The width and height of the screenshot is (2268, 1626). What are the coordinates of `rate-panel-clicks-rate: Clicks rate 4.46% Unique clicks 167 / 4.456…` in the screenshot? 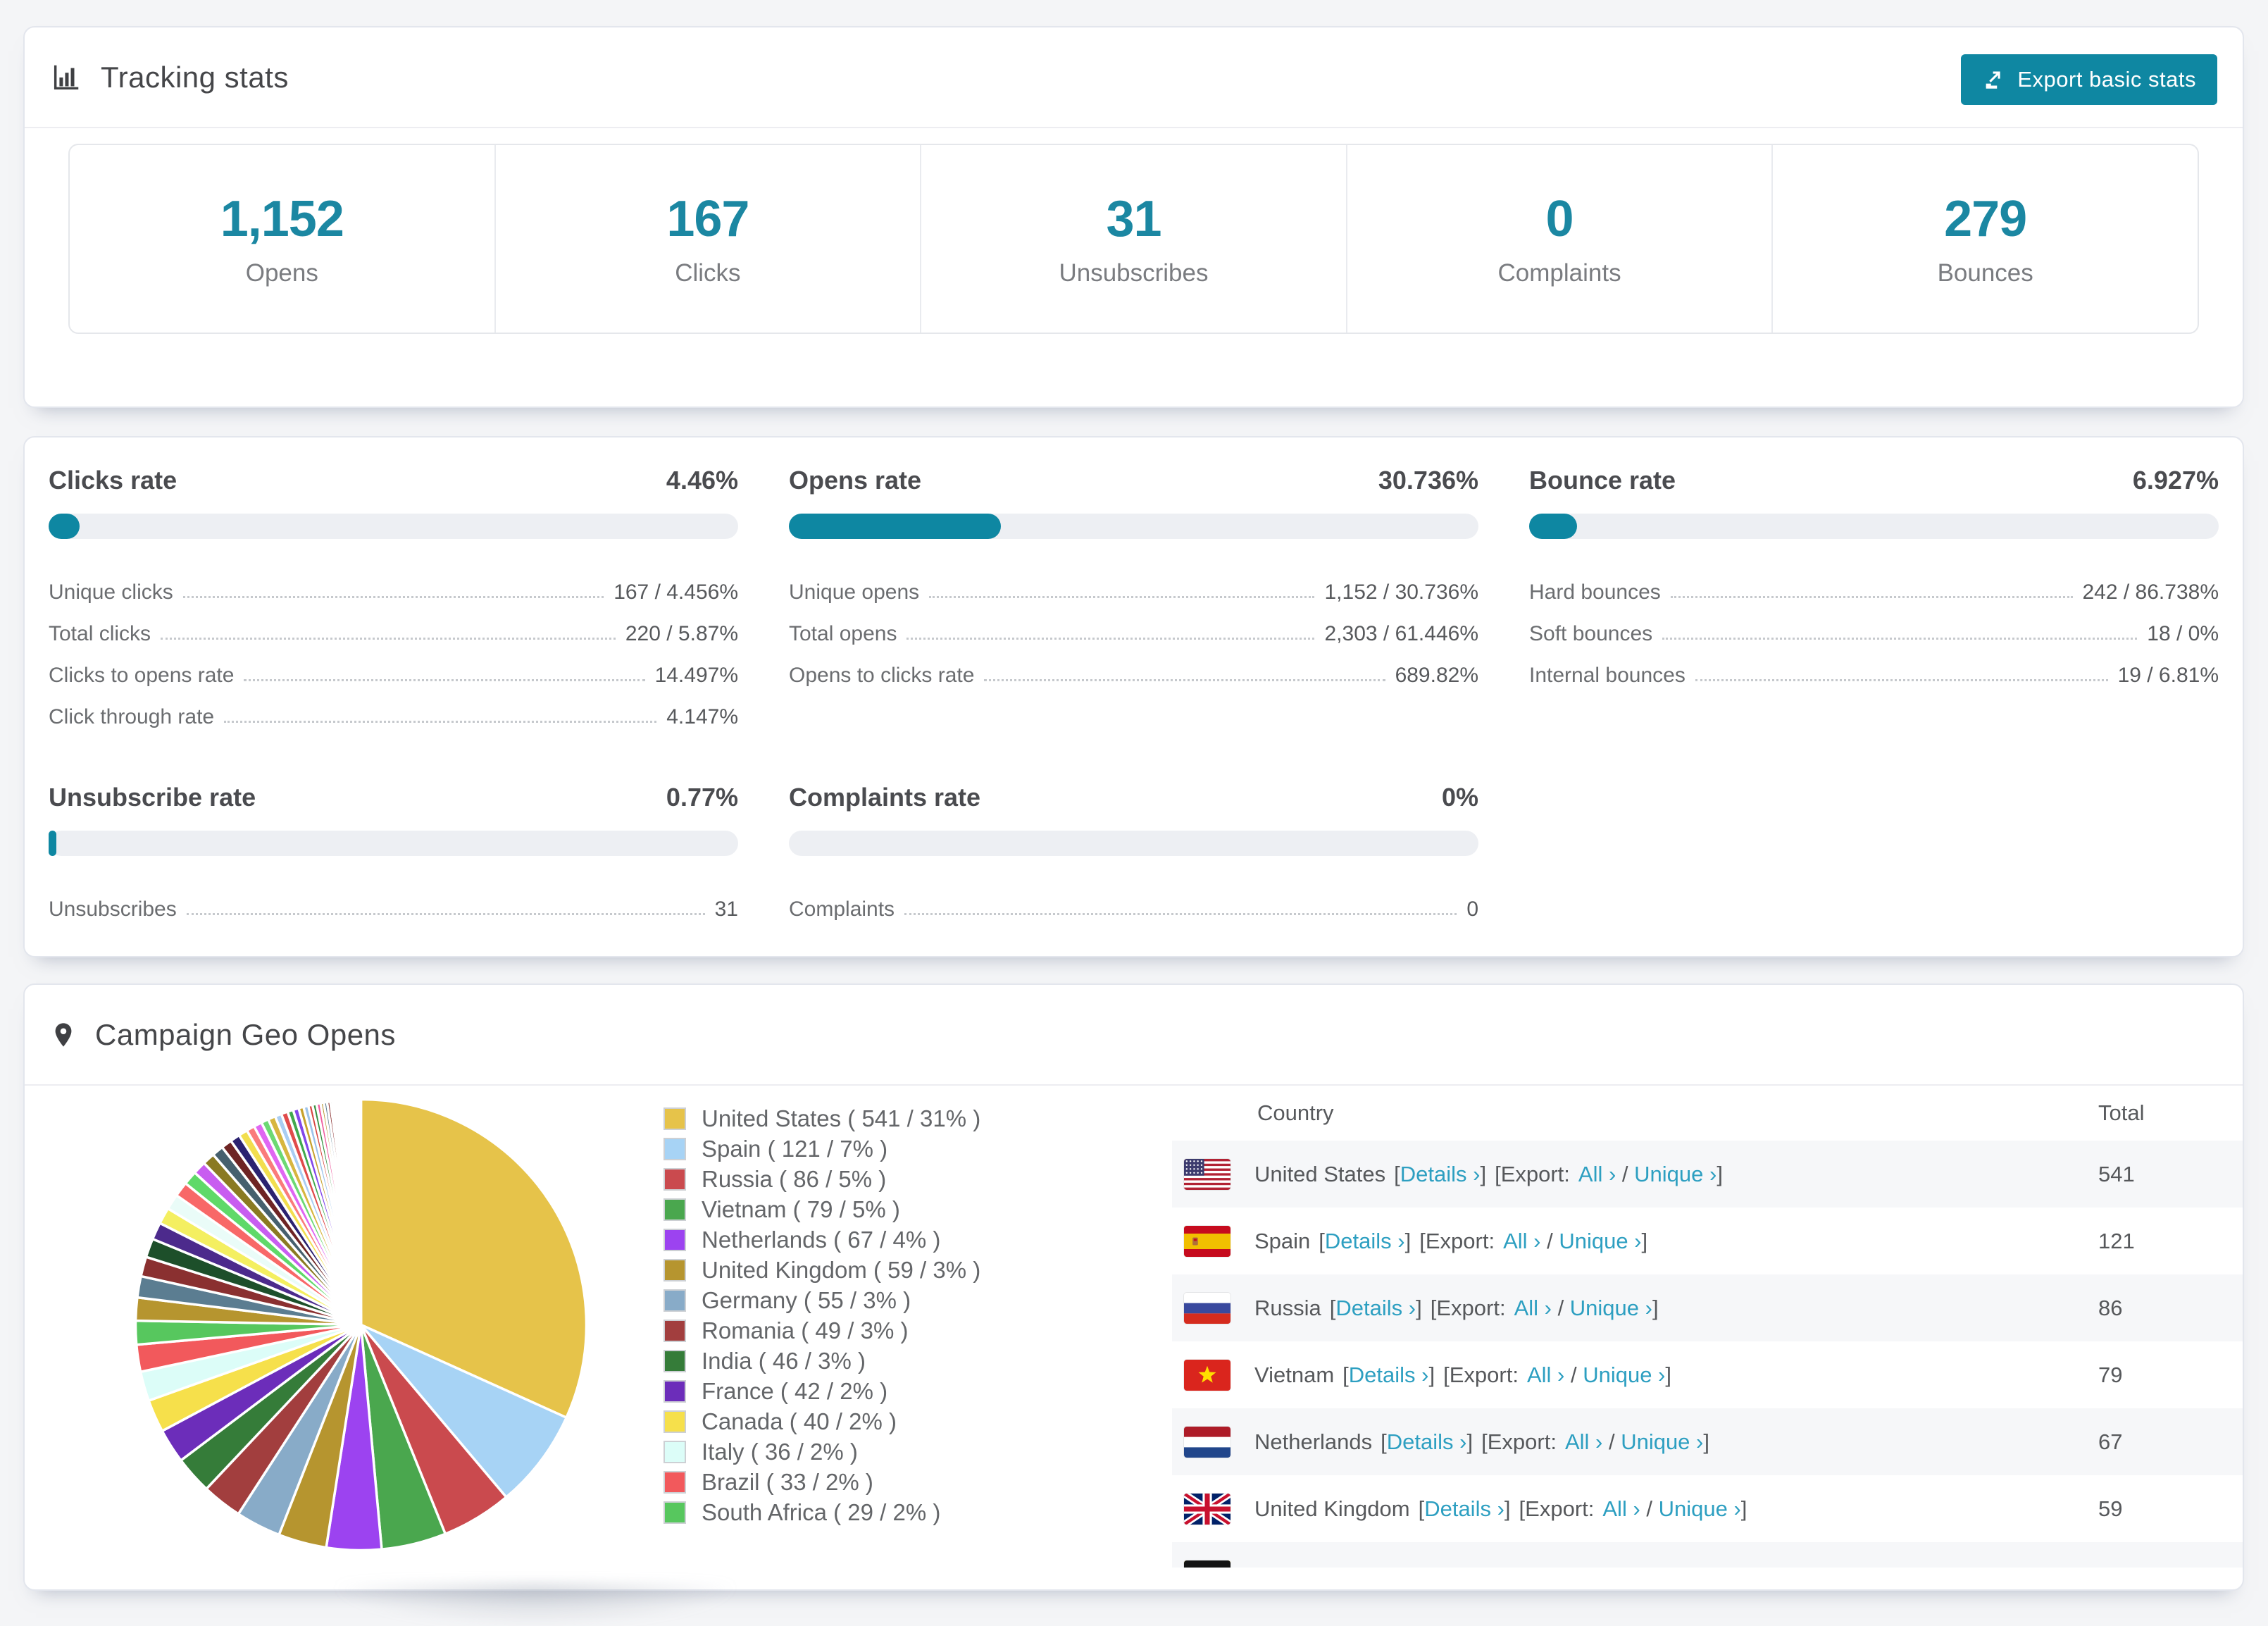 It's located at (394, 598).